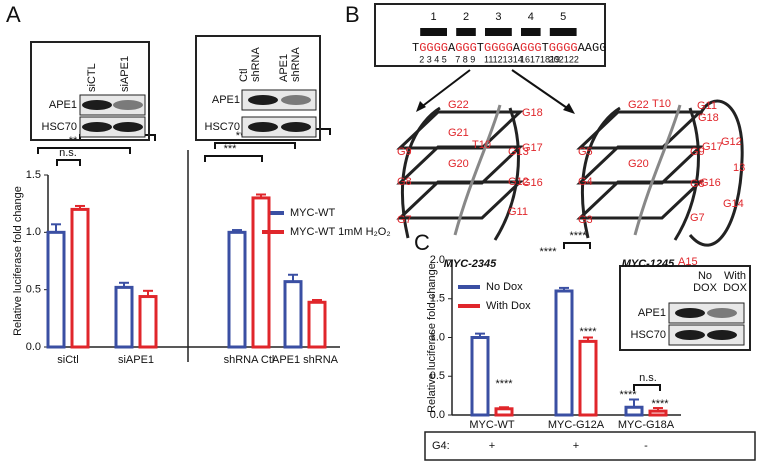  Describe the element at coordinates (585, 220) in the screenshot. I see `residue-label: G3` at that location.